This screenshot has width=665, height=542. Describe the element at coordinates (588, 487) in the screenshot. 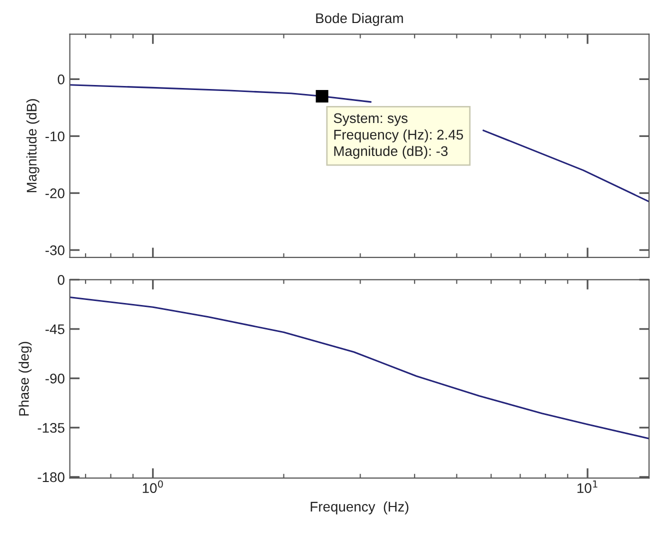

I see `x-tick-label: 10$^{1}$` at that location.